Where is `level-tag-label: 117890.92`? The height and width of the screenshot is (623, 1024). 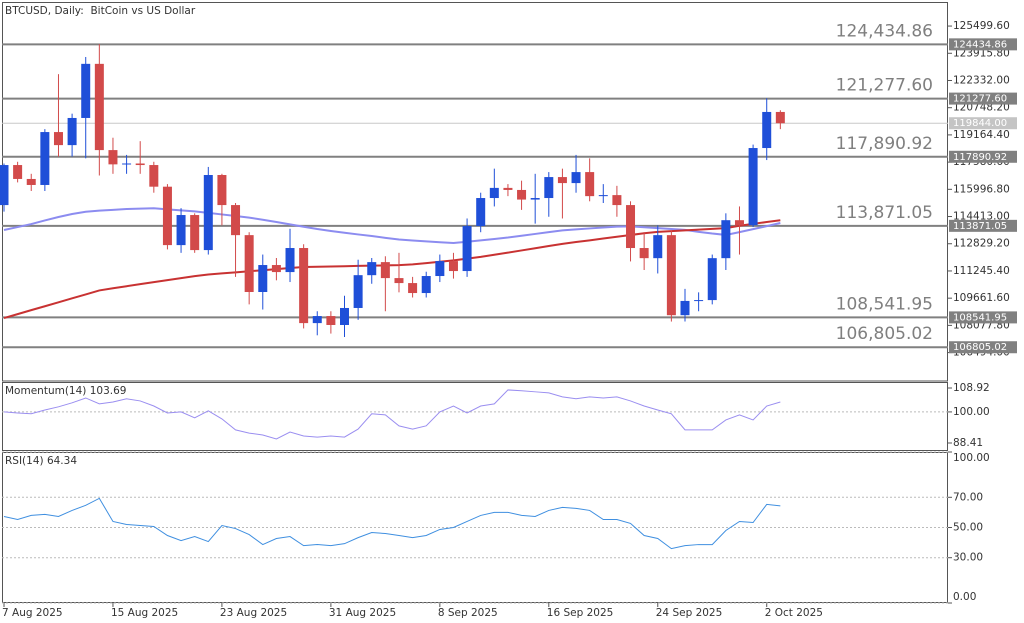 level-tag-label: 117890.92 is located at coordinates (980, 157).